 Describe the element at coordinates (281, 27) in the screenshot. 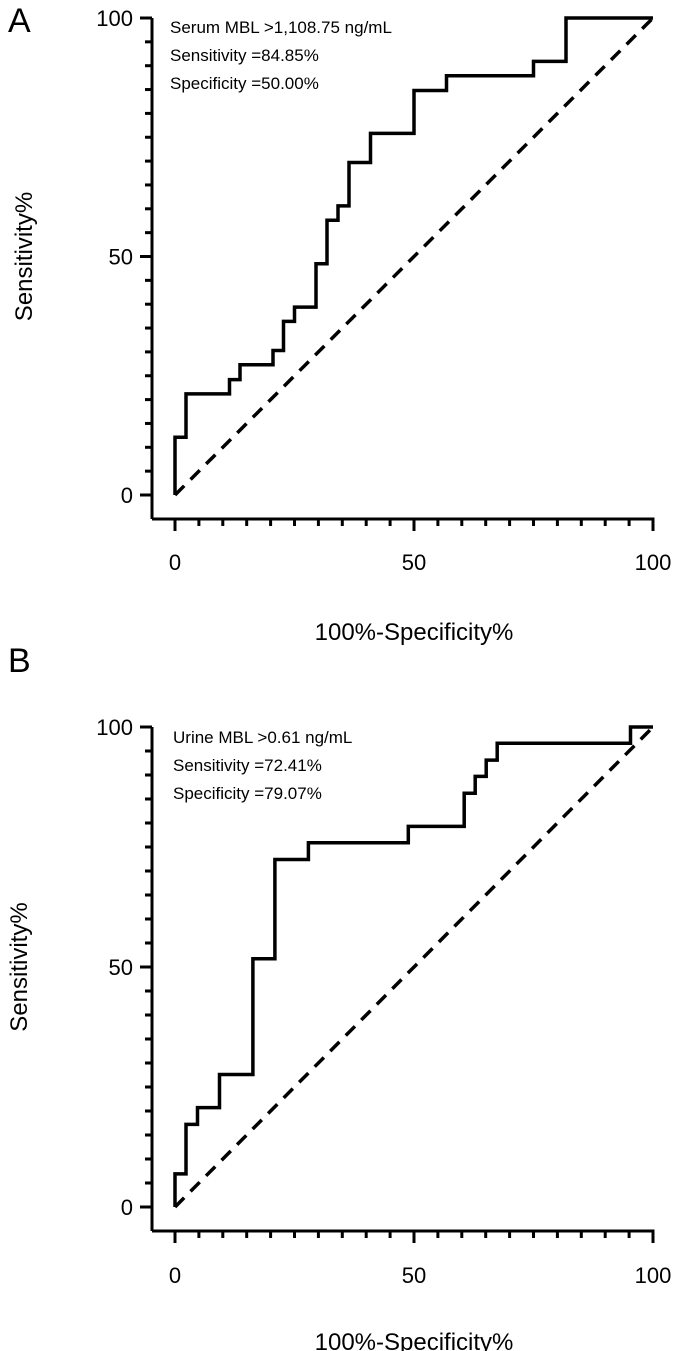

I see `annotation-line: Serum MBL >1,108.75 ng/mL` at that location.